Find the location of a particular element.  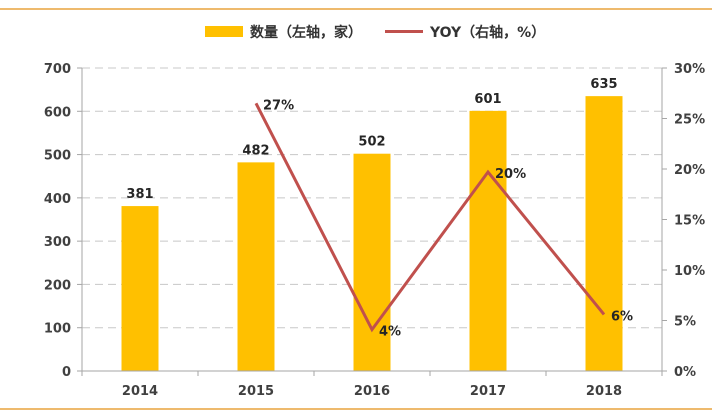

left-tick-label: 600 is located at coordinates (57, 112).